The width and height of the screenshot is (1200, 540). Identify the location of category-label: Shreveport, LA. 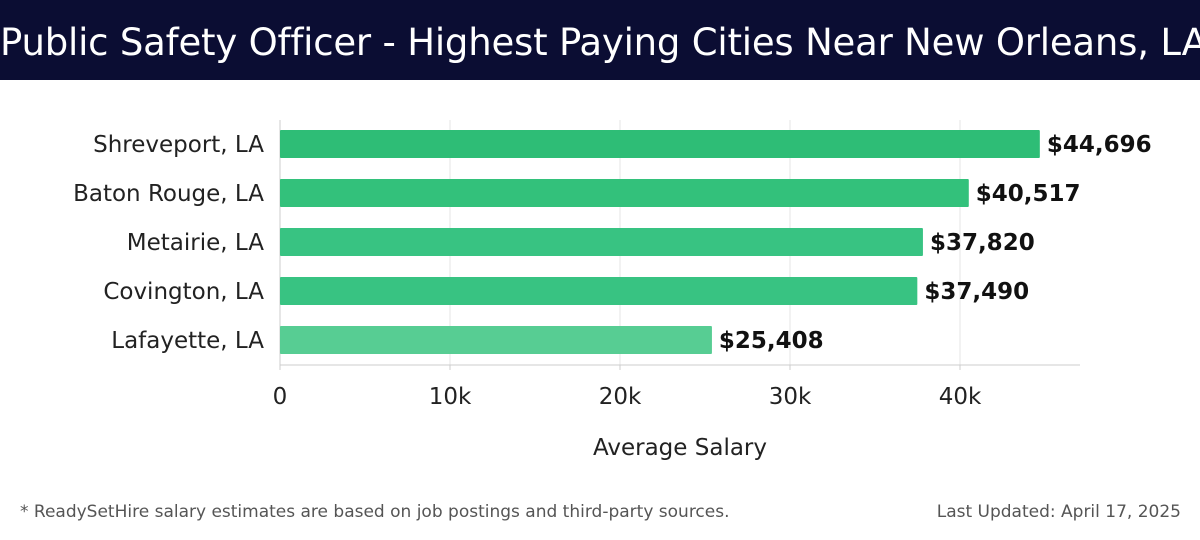
(178, 145).